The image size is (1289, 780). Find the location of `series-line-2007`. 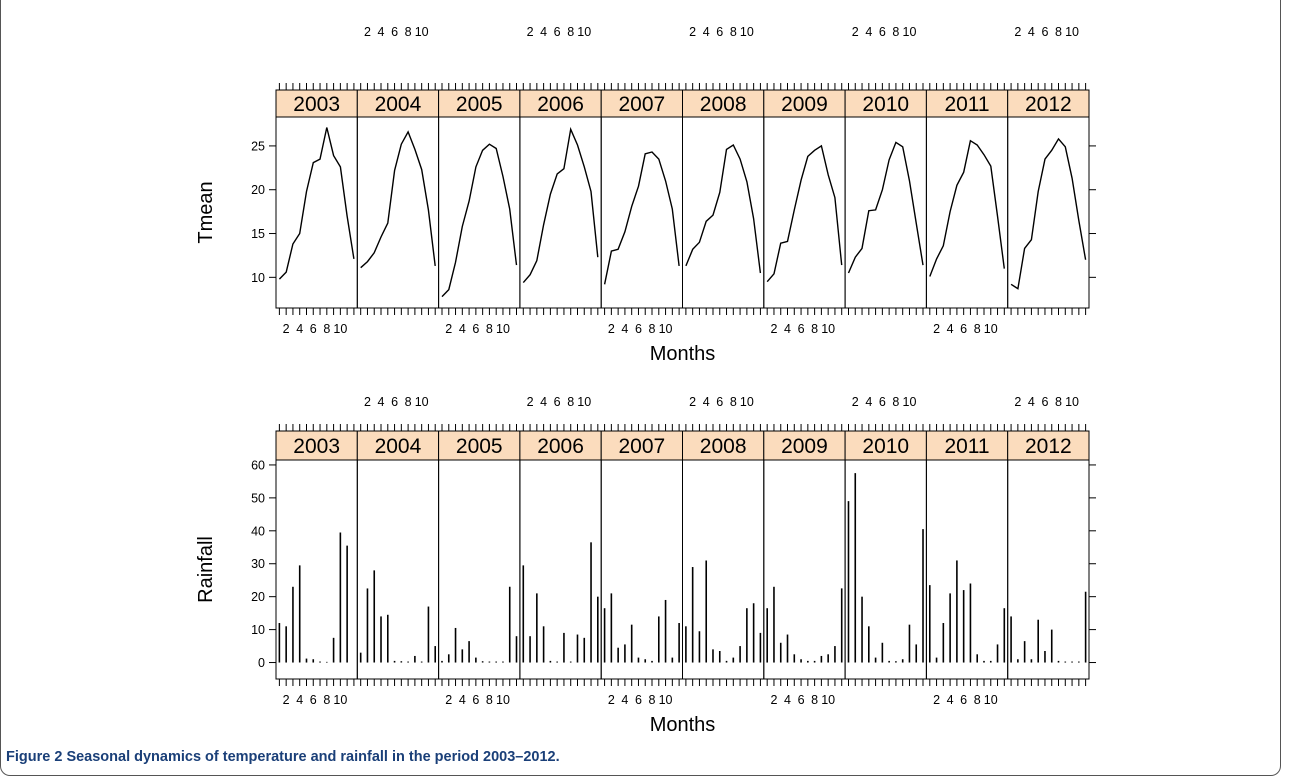

series-line-2007 is located at coordinates (641, 218).